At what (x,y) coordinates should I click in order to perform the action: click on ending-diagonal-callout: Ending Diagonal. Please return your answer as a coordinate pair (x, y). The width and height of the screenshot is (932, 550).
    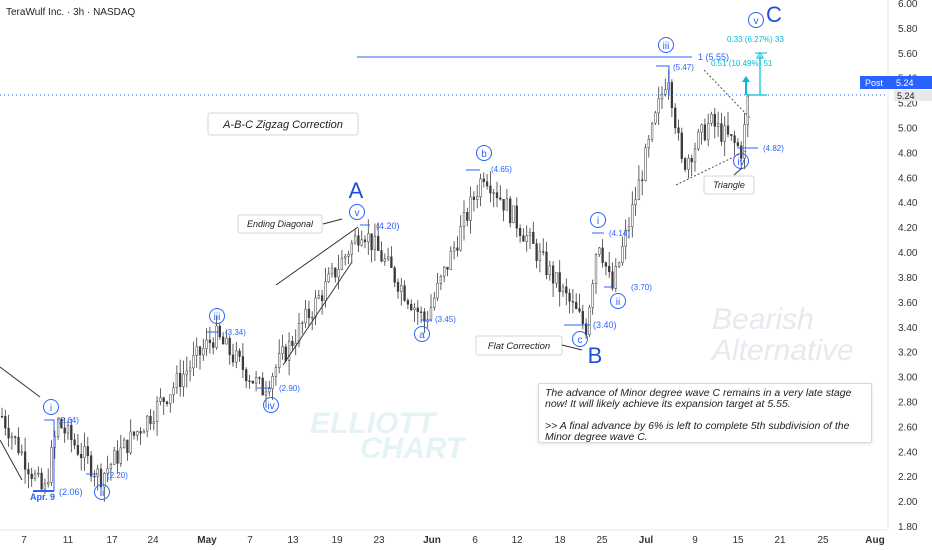
    Looking at the image, I should click on (290, 224).